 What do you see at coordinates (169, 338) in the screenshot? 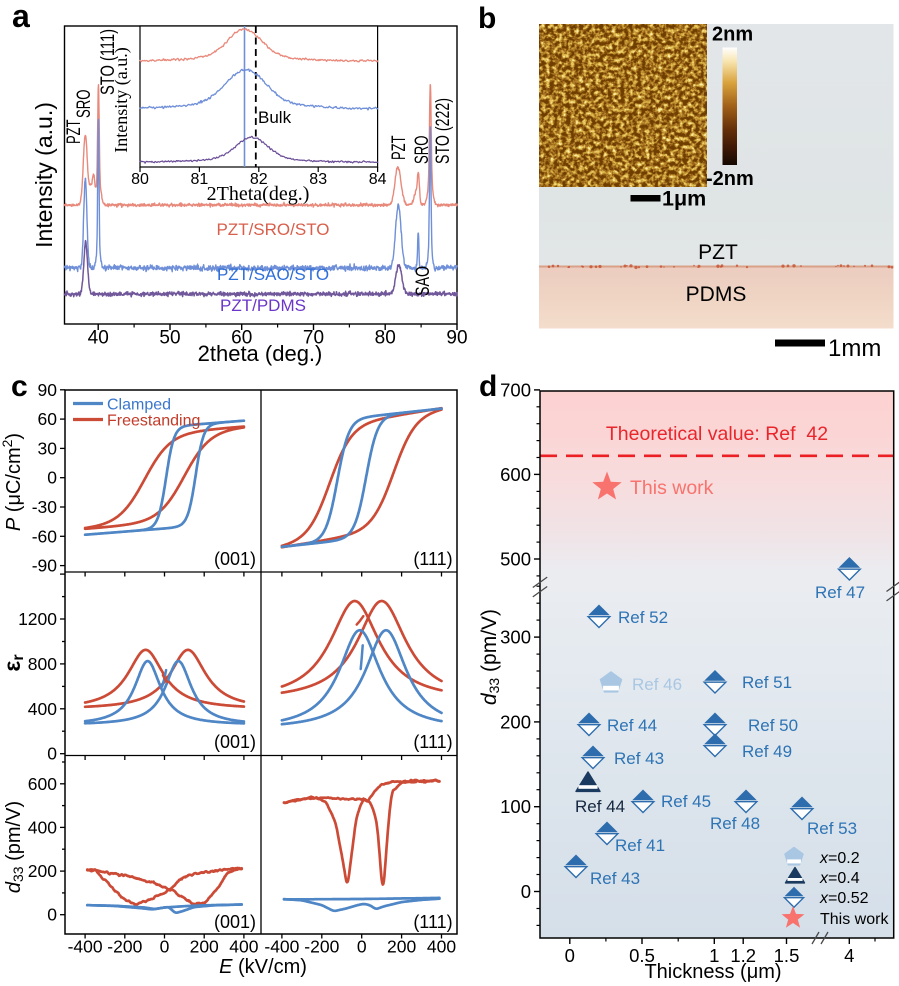
I see `svg-text: 50` at bounding box center [169, 338].